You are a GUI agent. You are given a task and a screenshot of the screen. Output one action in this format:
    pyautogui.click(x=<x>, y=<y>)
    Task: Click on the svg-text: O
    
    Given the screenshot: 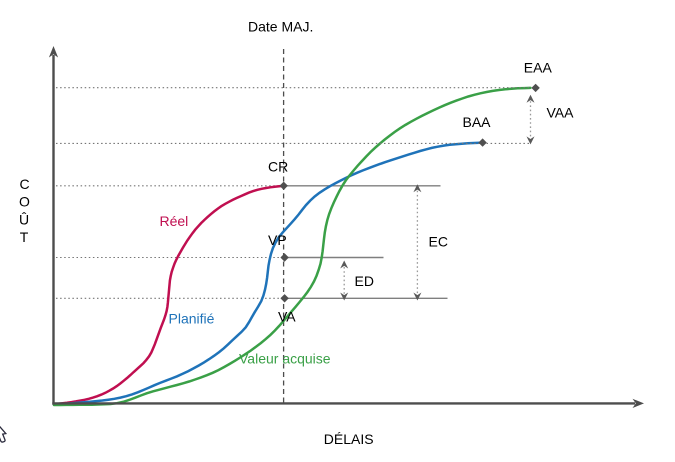 What is the action you would take?
    pyautogui.click(x=24, y=202)
    